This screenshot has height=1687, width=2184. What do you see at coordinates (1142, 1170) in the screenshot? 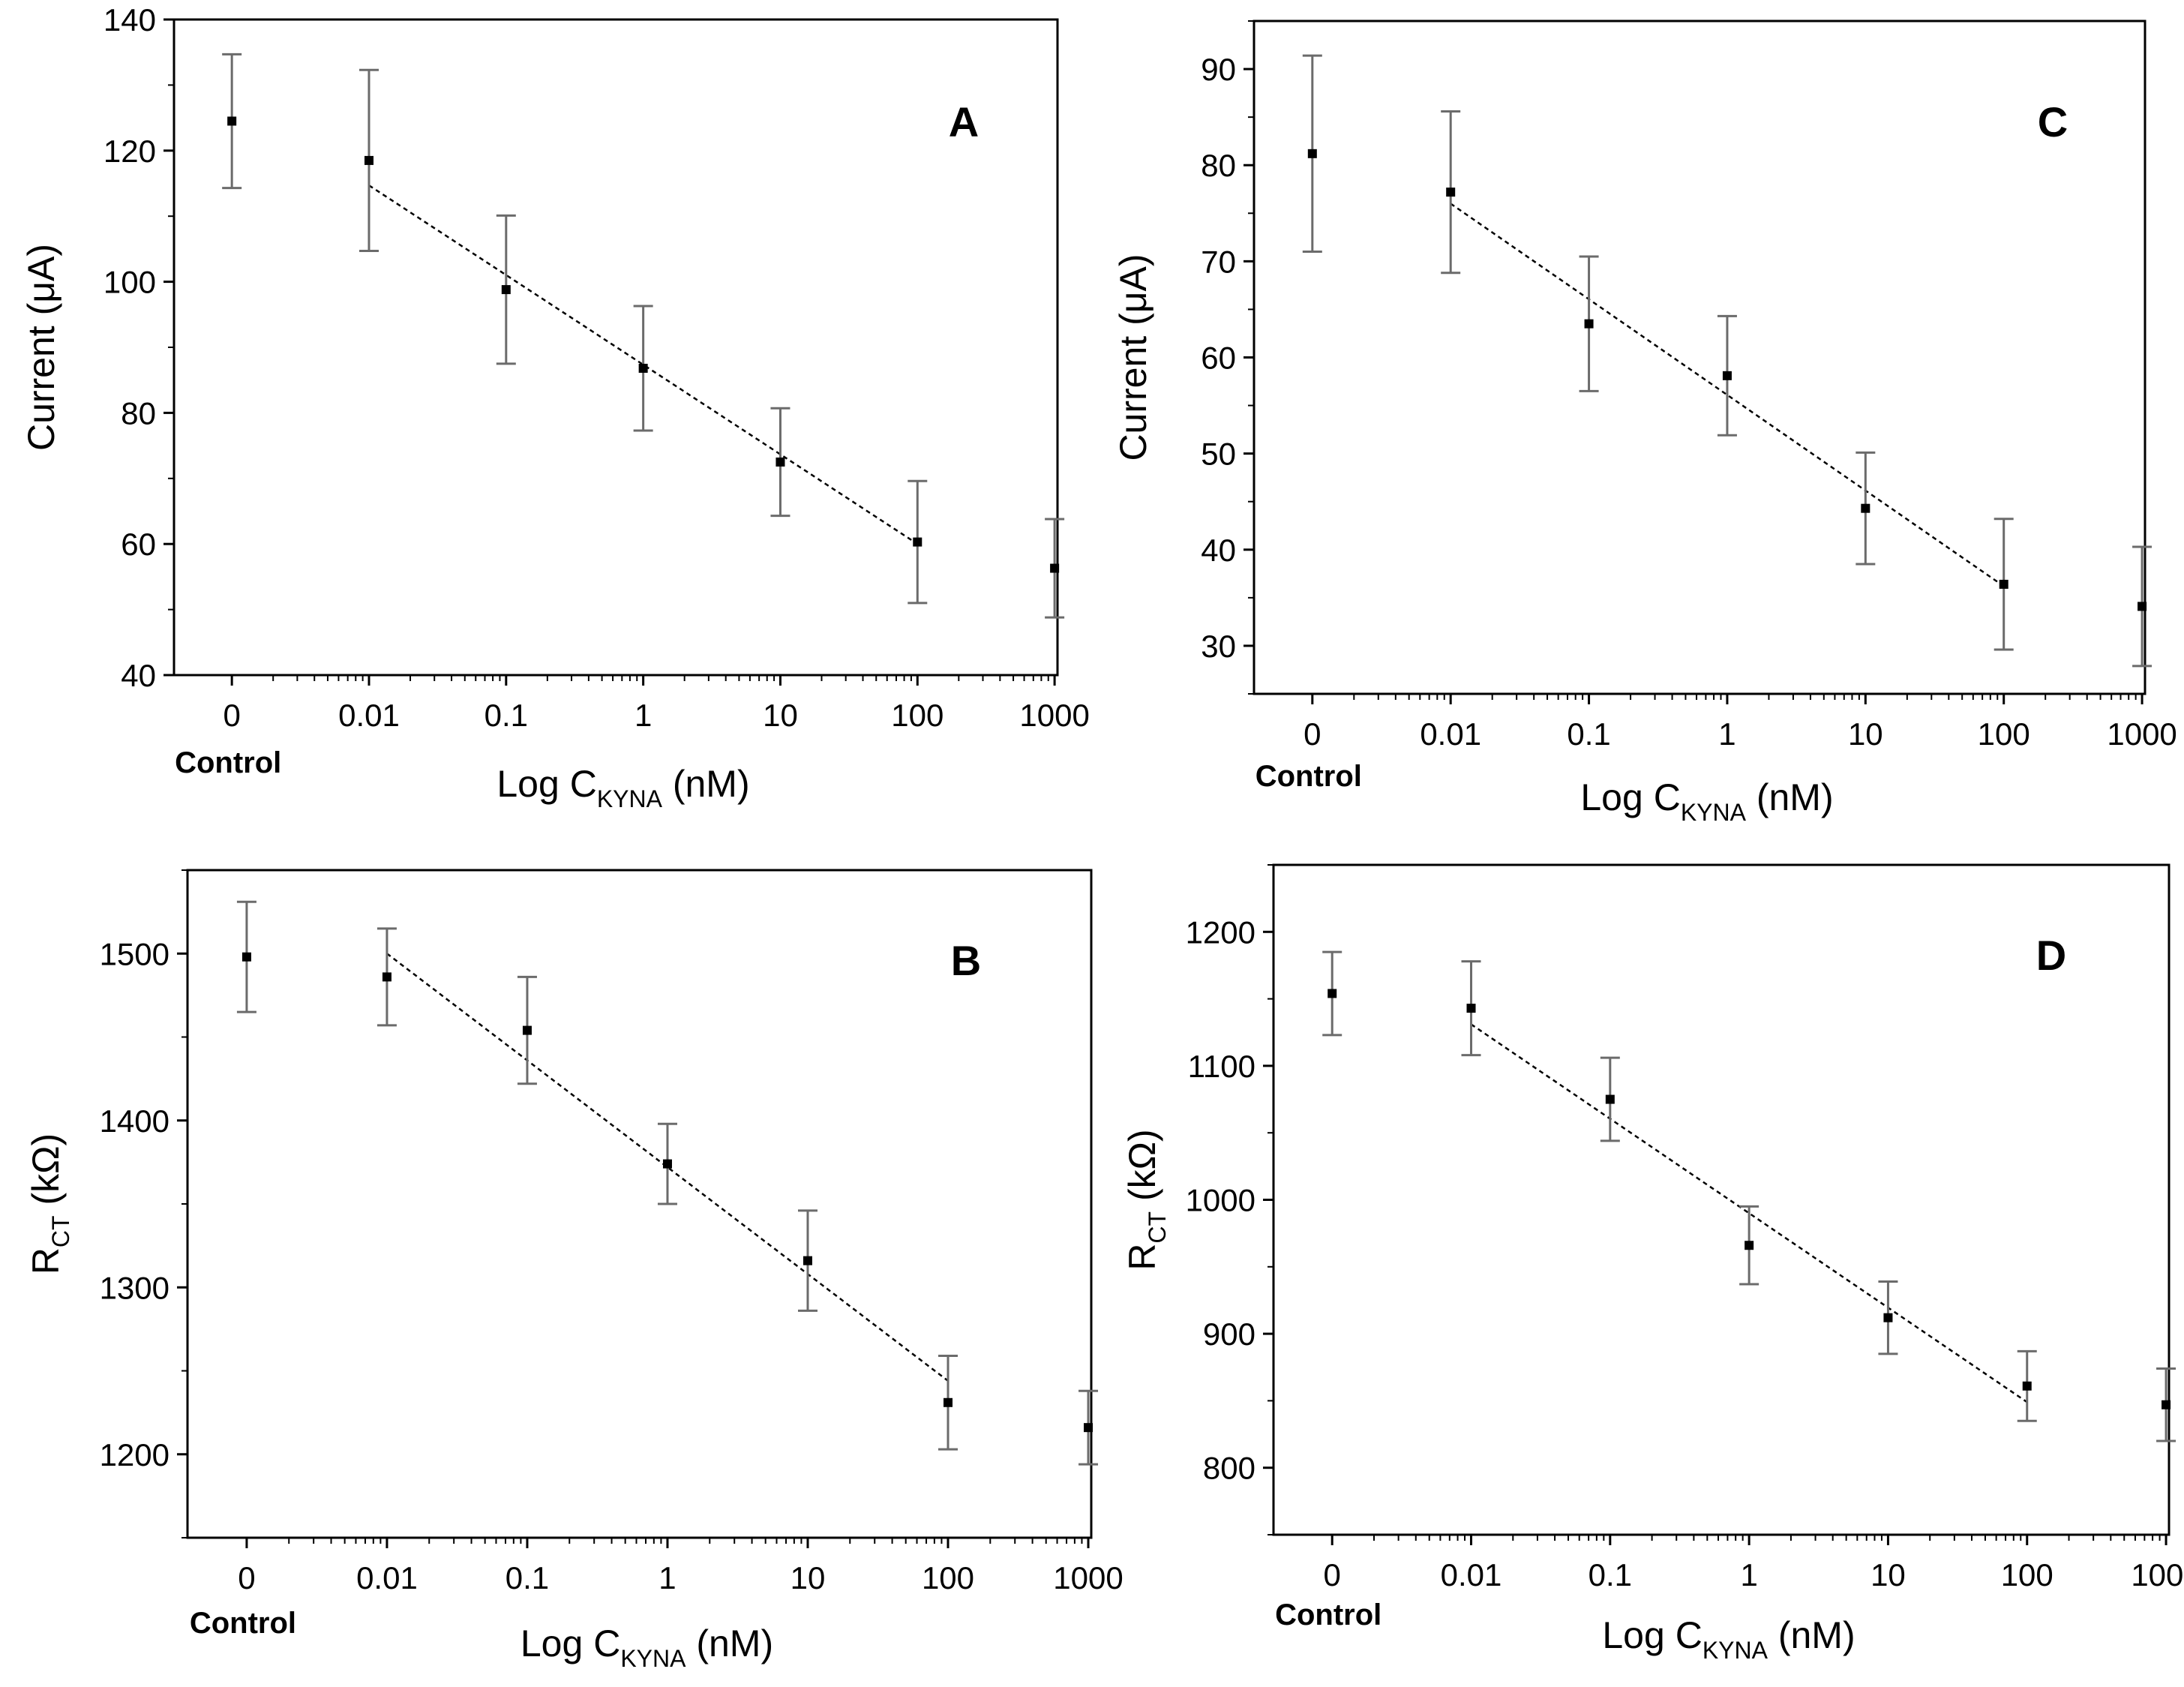
I see `y-axis-title-tail: (kΩ)` at bounding box center [1142, 1170].